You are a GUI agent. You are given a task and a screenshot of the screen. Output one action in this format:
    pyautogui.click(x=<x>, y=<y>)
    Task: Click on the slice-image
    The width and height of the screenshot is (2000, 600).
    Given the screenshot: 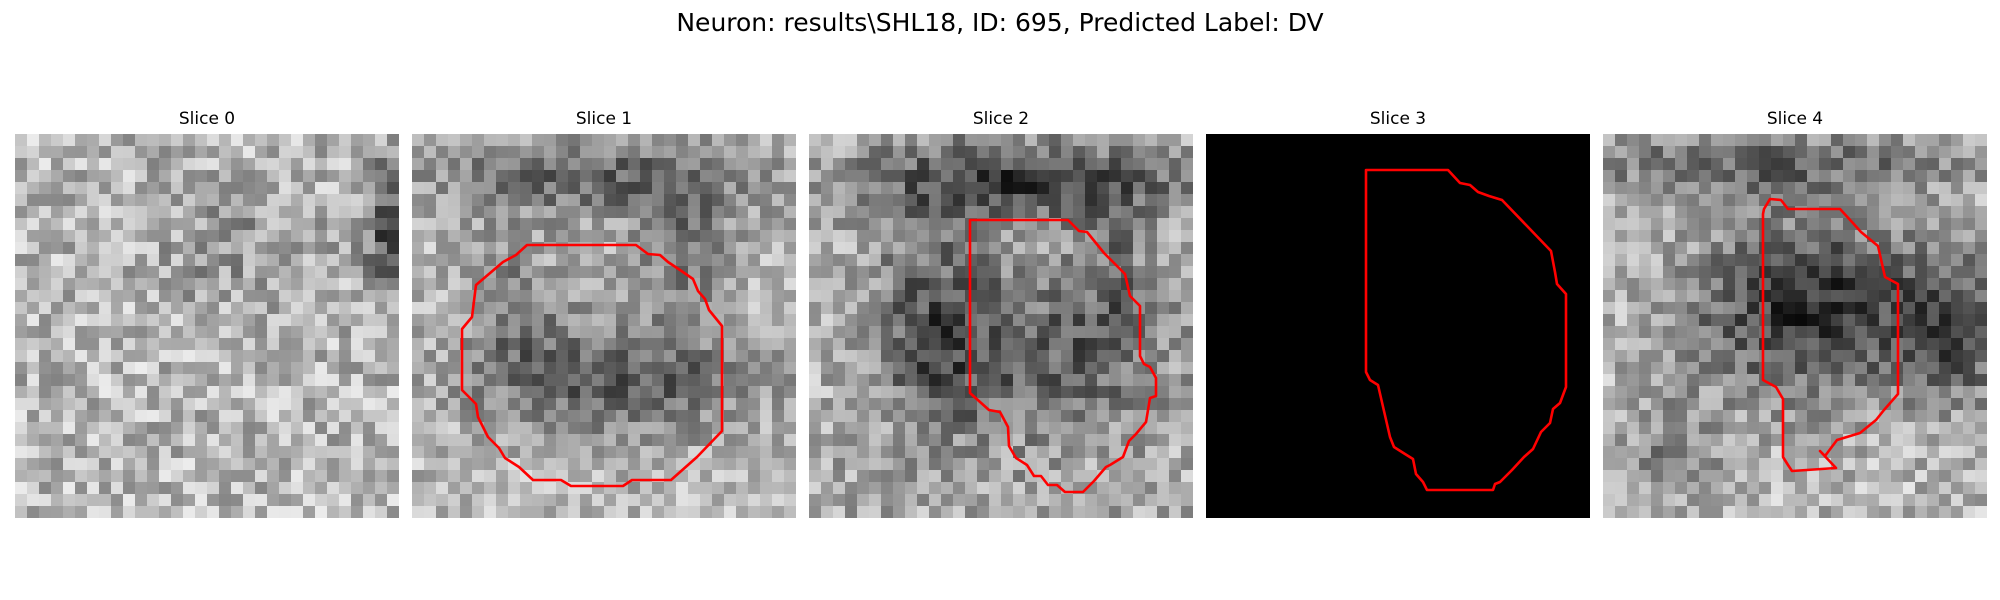 What is the action you would take?
    pyautogui.click(x=604, y=326)
    